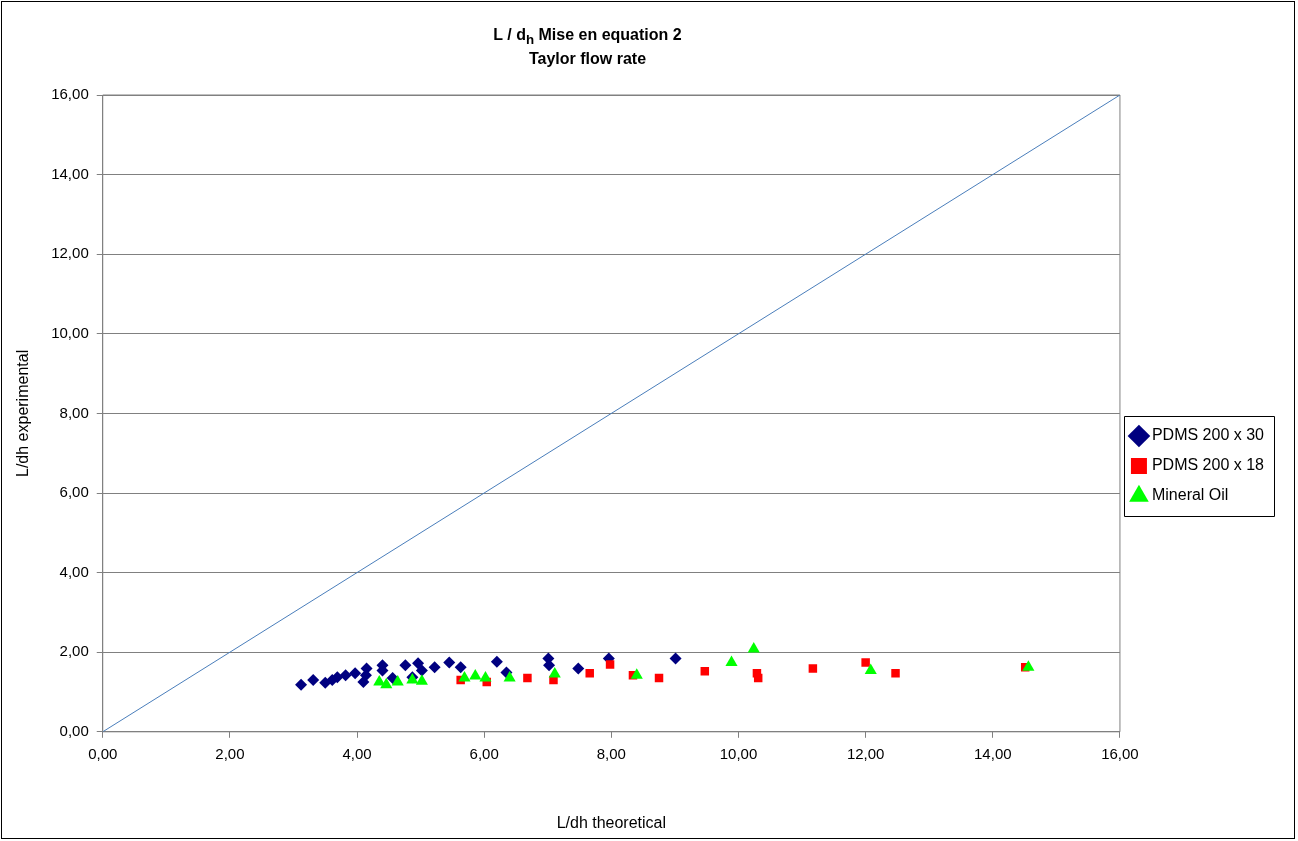 The height and width of the screenshot is (841, 1298). I want to click on x-tick-label: 8,00, so click(611, 753).